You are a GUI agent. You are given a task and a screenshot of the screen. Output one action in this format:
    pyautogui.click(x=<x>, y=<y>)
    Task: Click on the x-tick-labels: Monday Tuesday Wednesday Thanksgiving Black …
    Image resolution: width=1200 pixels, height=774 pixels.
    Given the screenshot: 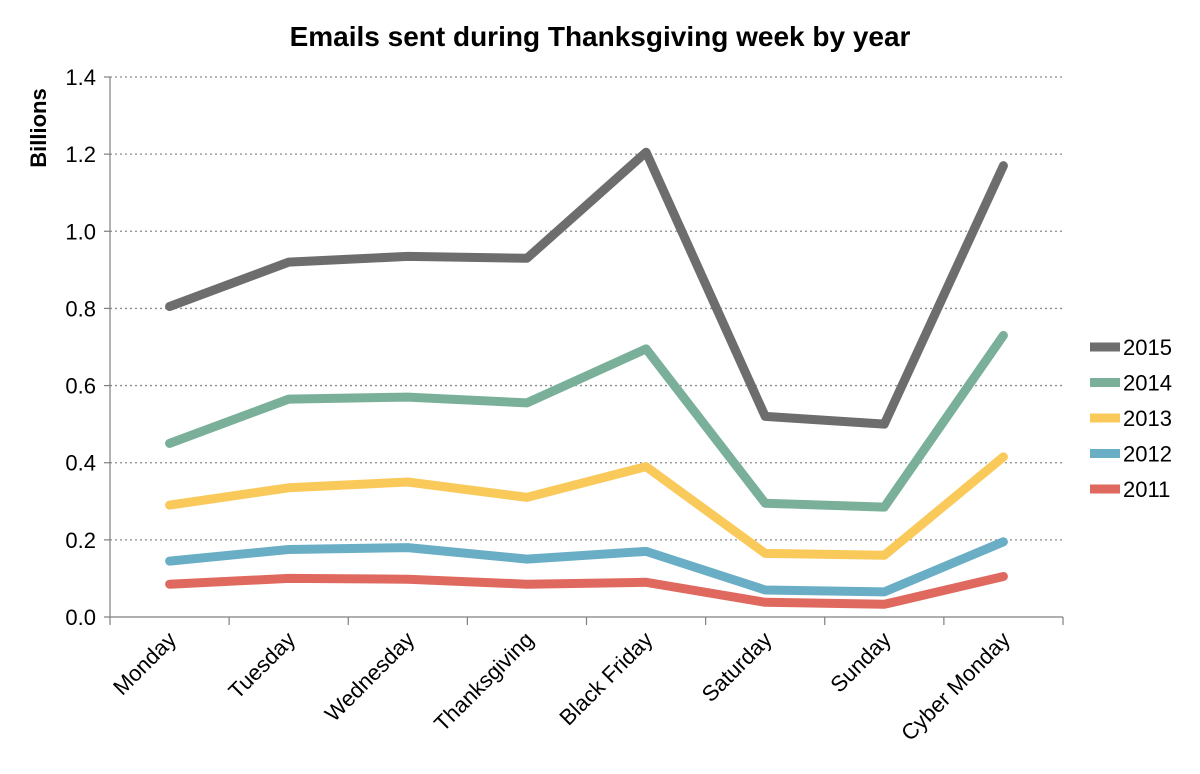 What is the action you would take?
    pyautogui.click(x=561, y=686)
    